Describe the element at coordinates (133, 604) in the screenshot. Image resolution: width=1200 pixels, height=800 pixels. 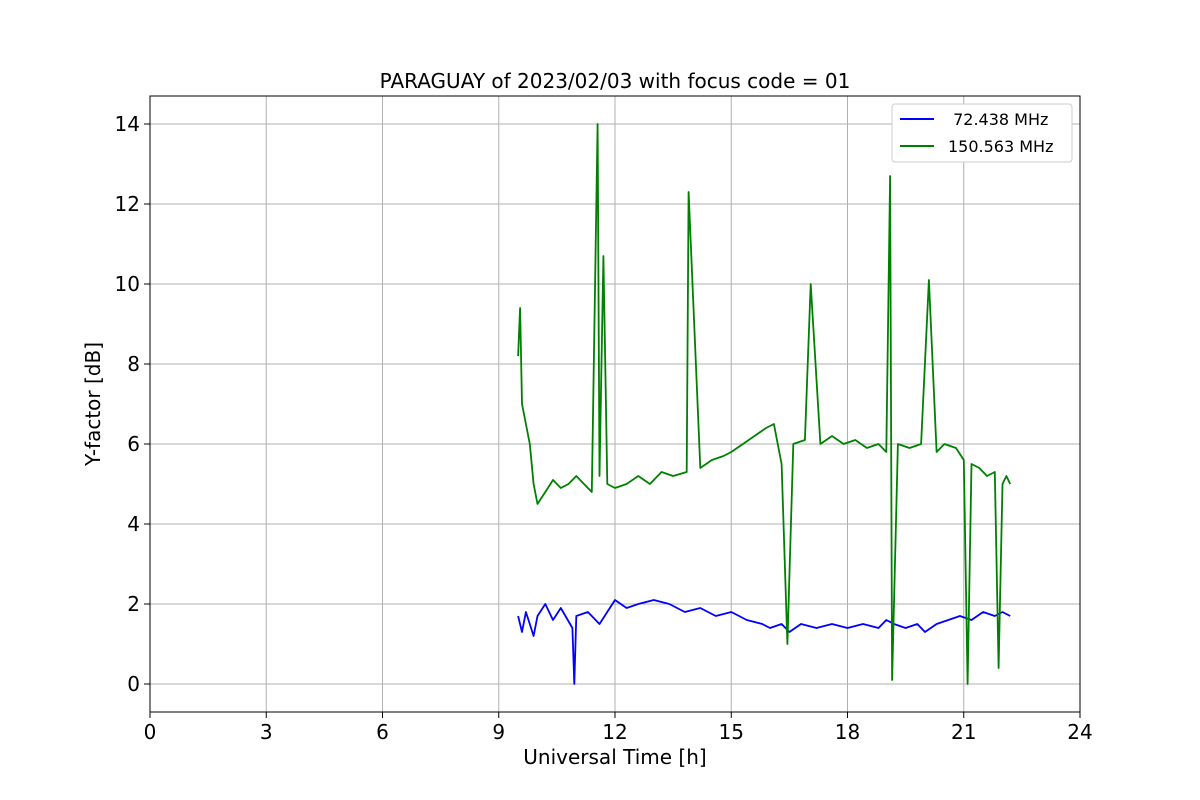
I see `y-tick-label: 2` at that location.